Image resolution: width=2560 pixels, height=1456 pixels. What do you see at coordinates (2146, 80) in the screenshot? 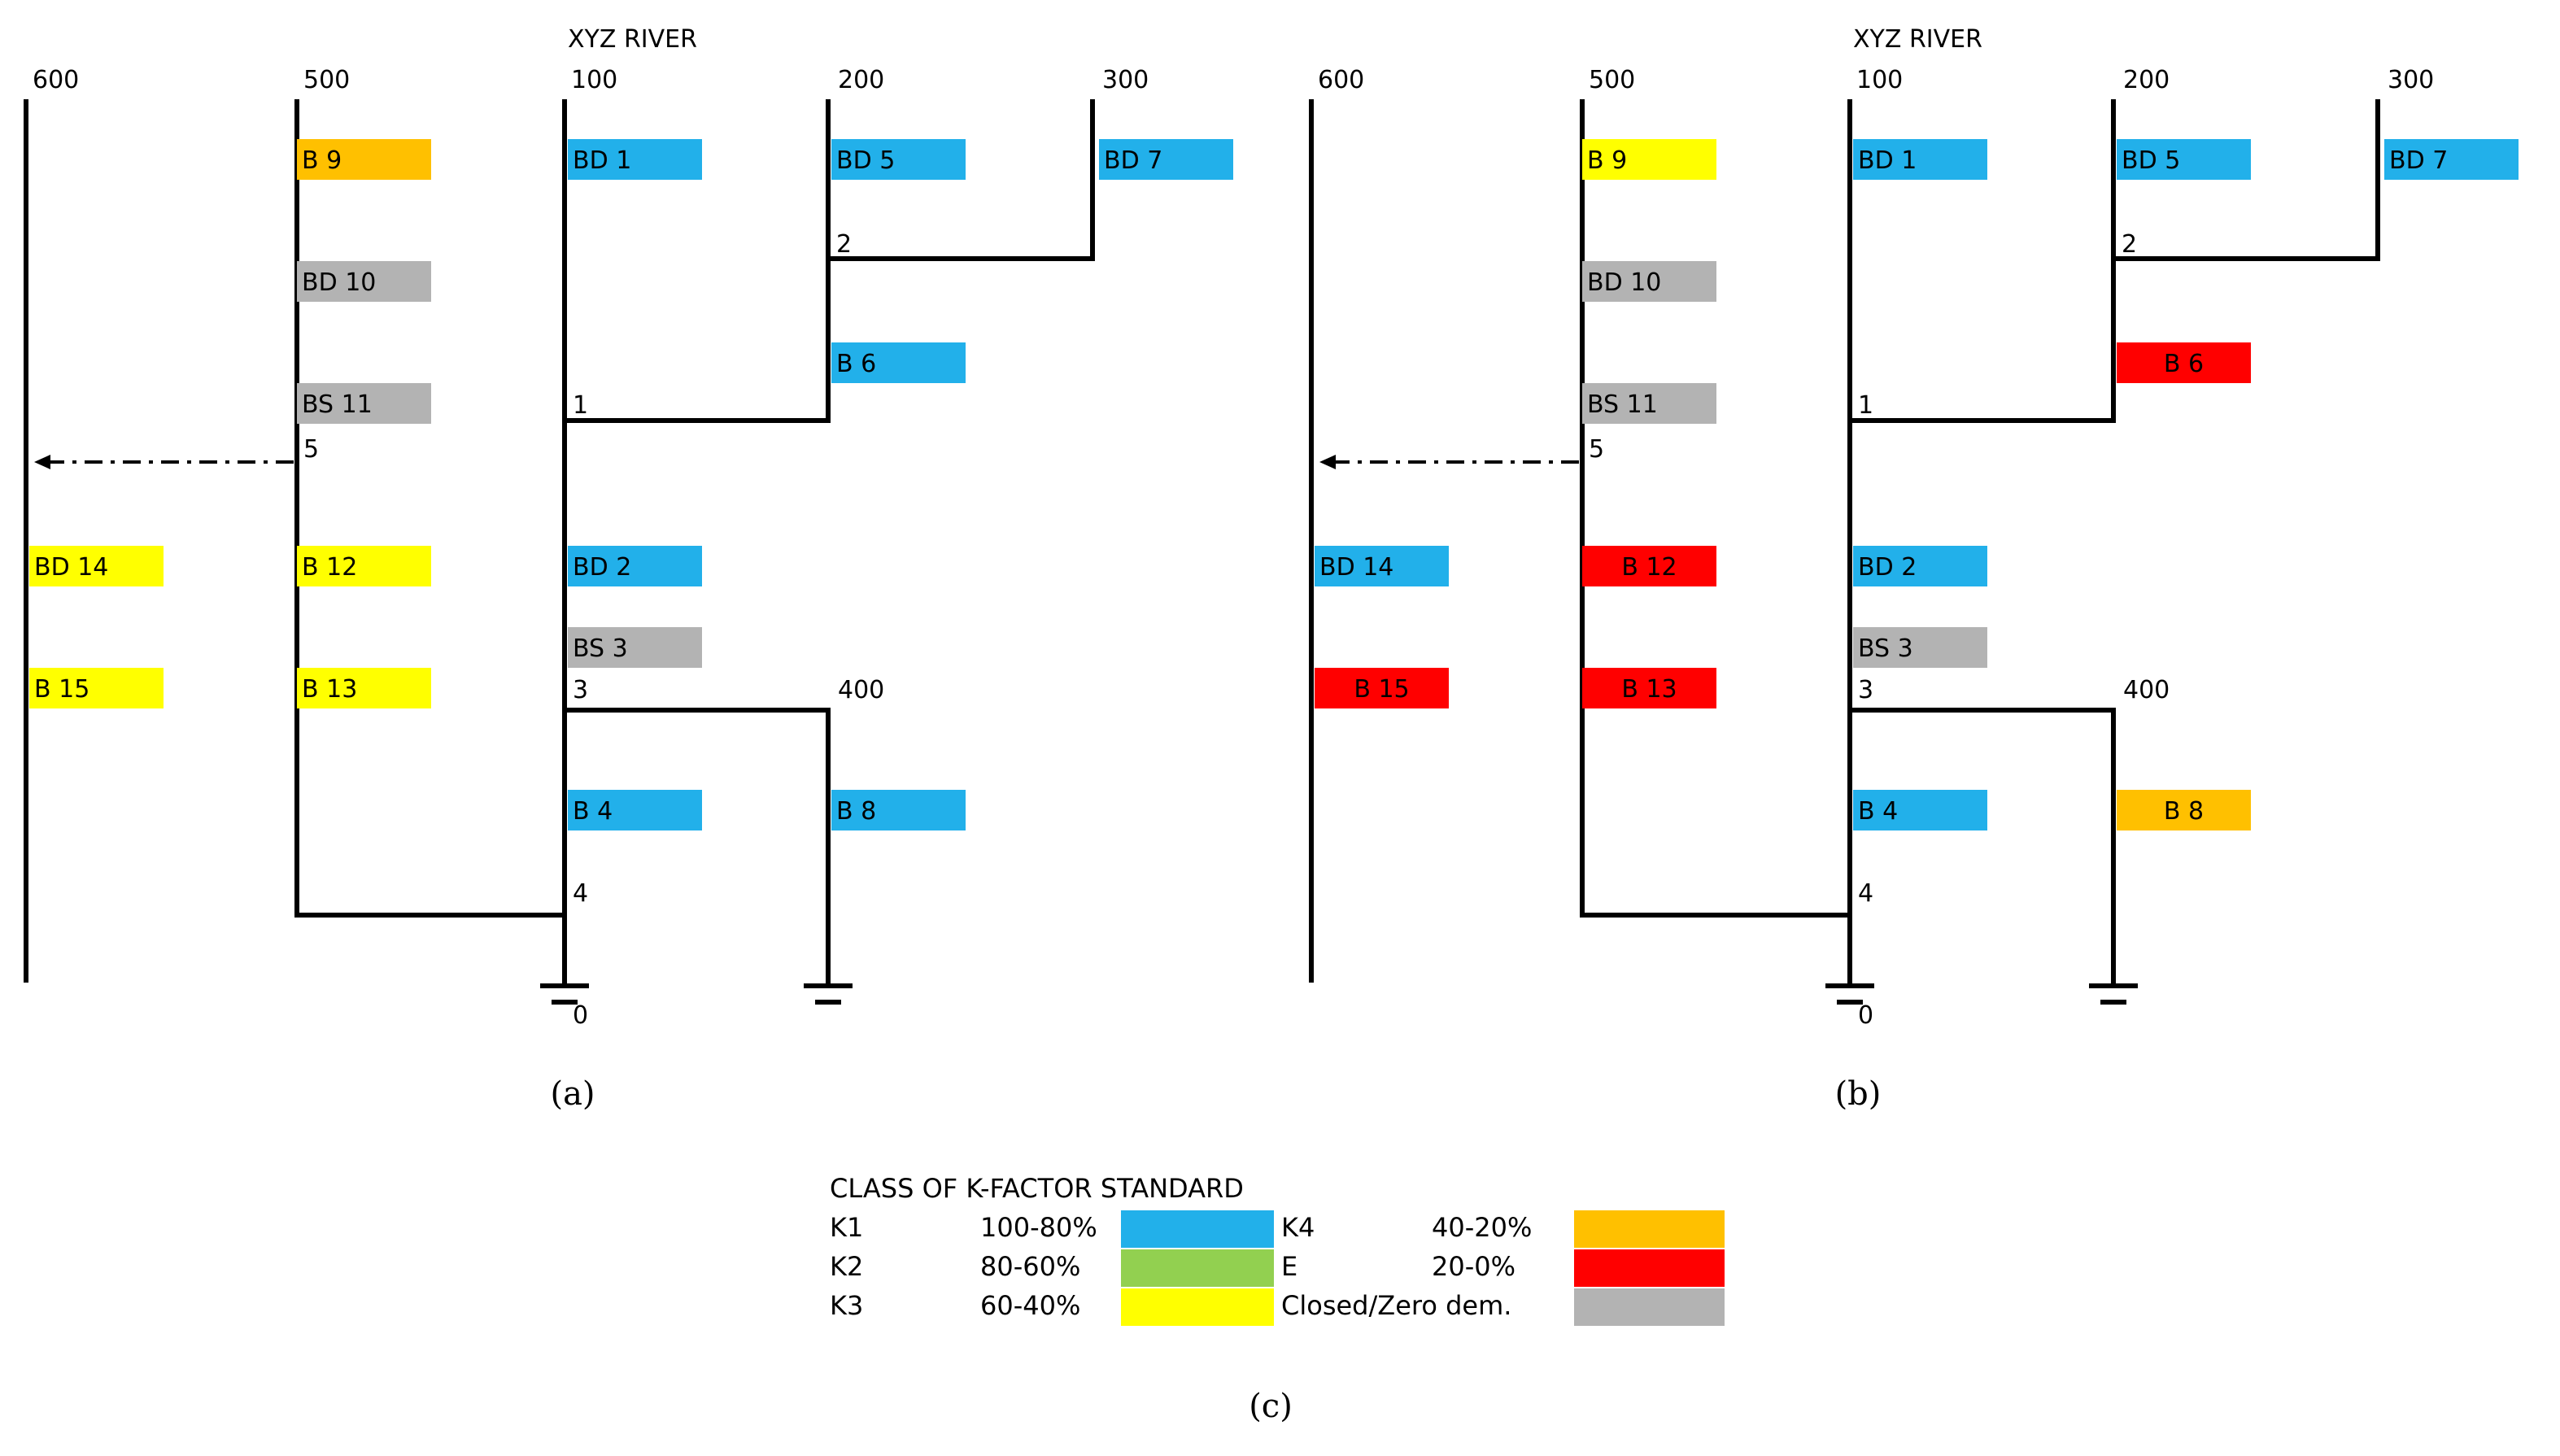
I see `river-number: 200` at bounding box center [2146, 80].